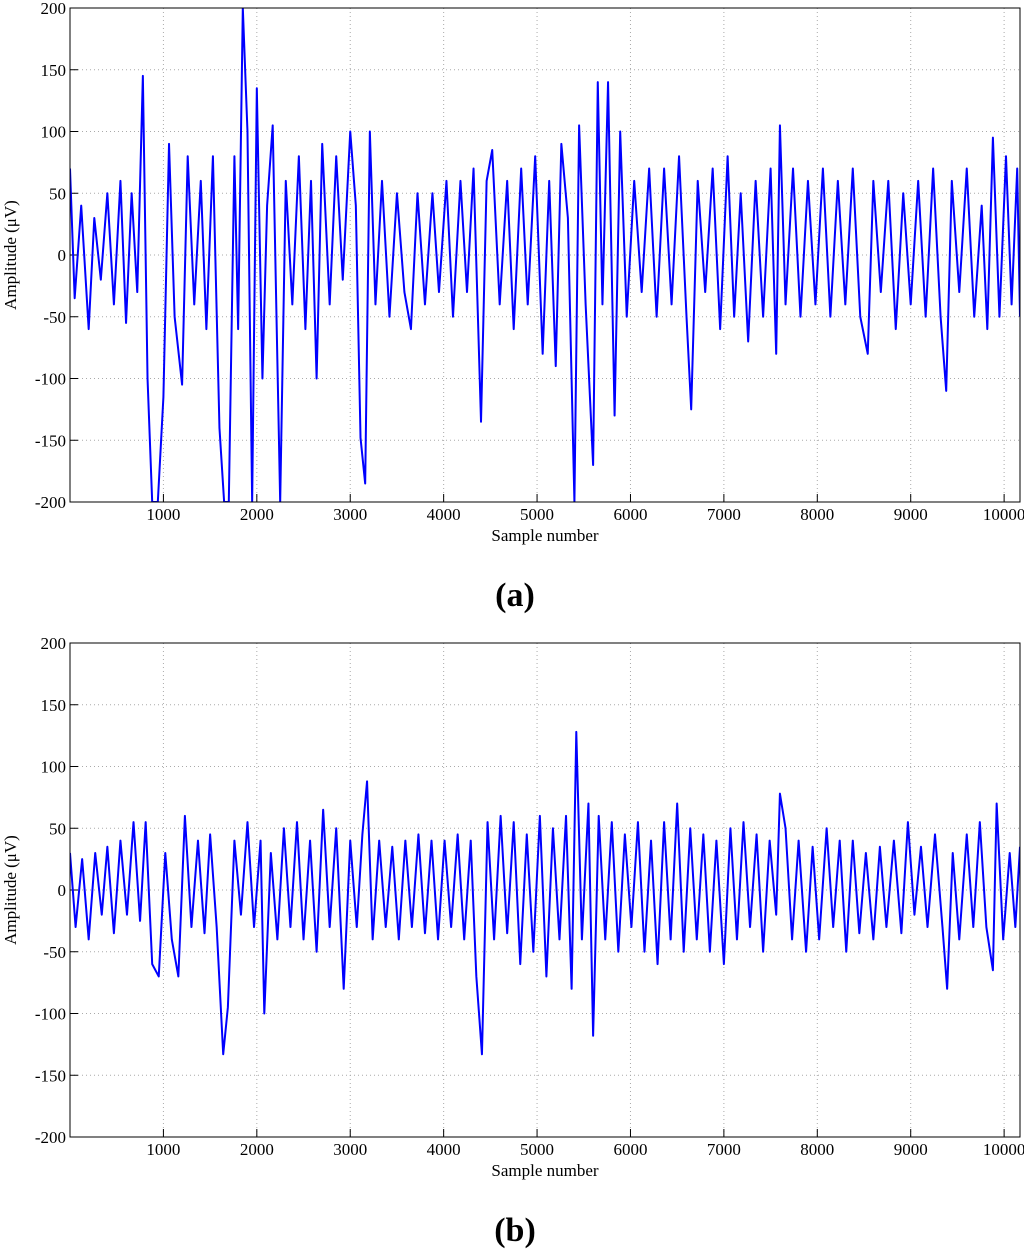 Image resolution: width=1024 pixels, height=1250 pixels. Describe the element at coordinates (515, 1230) in the screenshot. I see `caption: (b)` at that location.